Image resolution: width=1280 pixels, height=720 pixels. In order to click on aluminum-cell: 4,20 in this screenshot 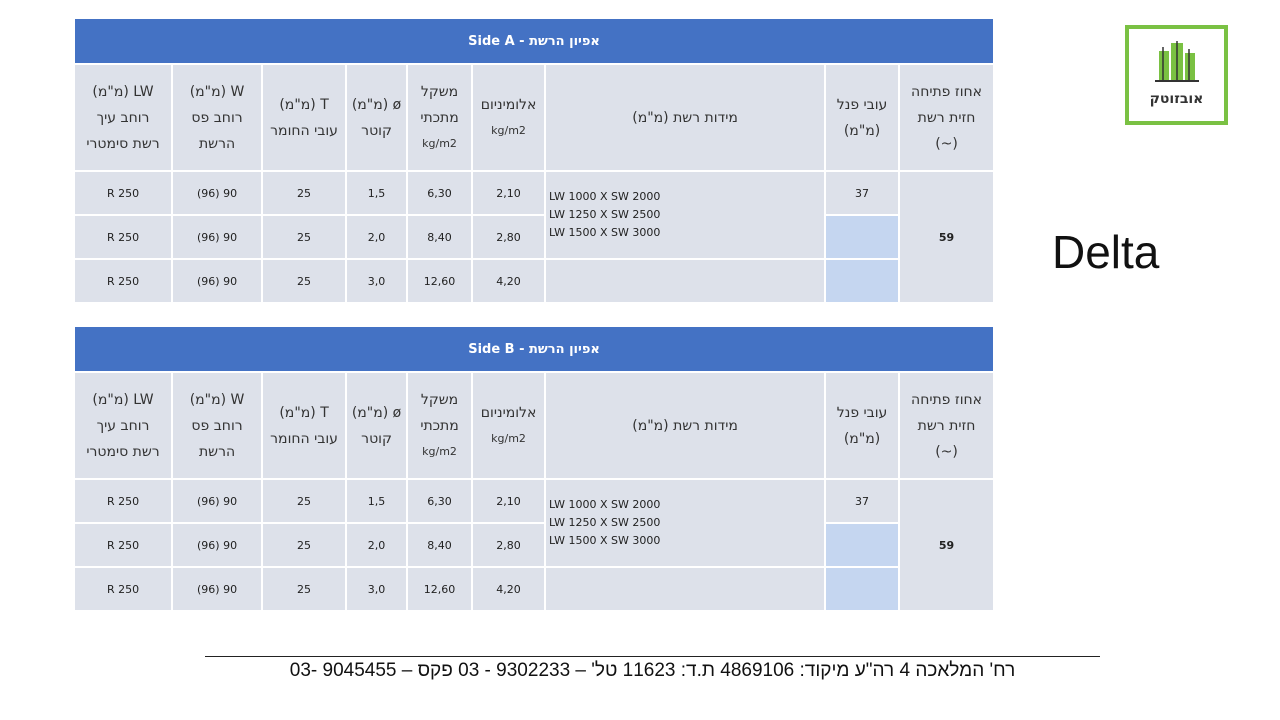, I will do `click(509, 589)`.